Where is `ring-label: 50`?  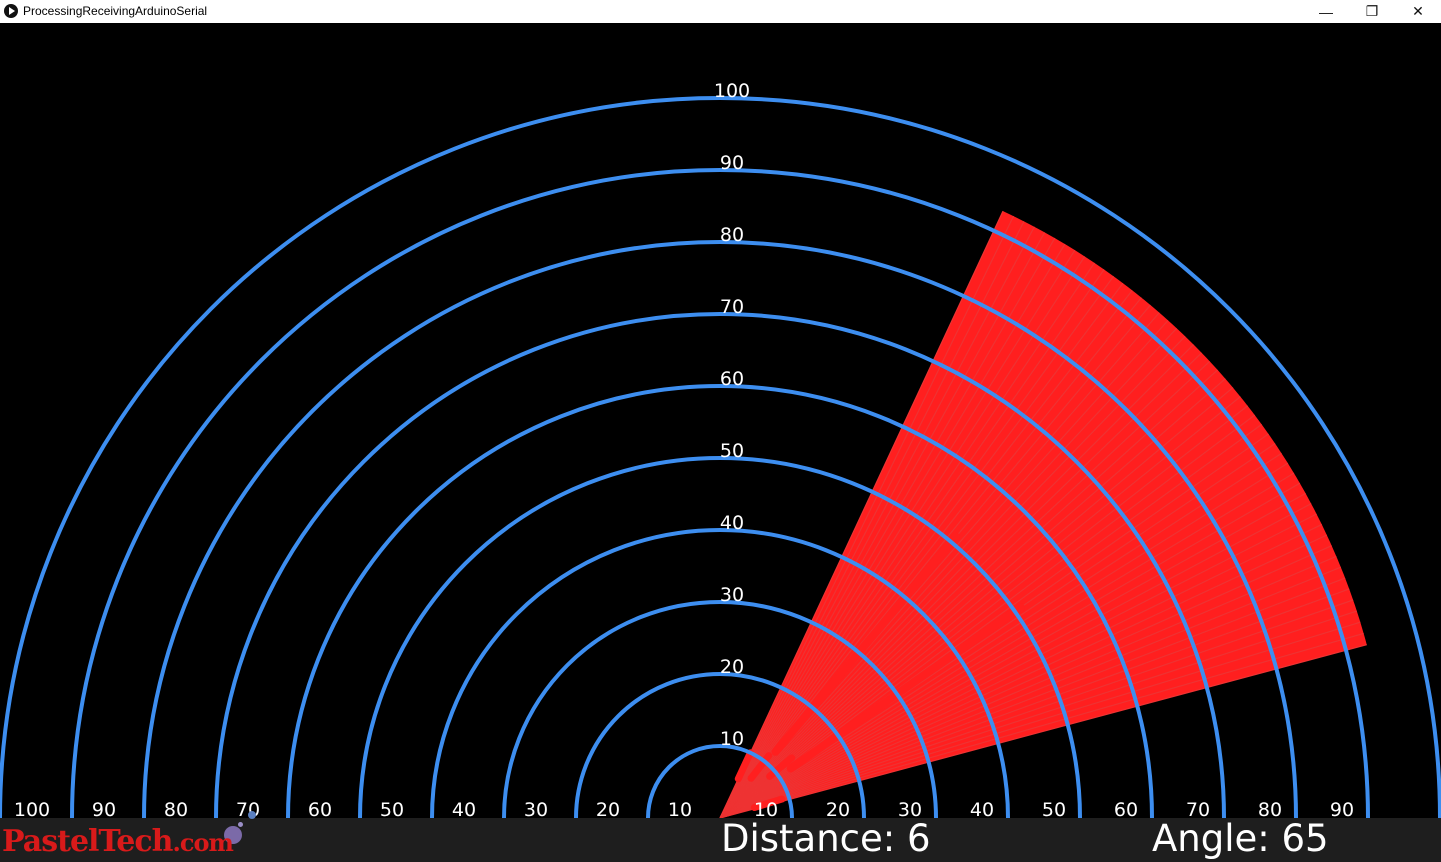
ring-label: 50 is located at coordinates (732, 451).